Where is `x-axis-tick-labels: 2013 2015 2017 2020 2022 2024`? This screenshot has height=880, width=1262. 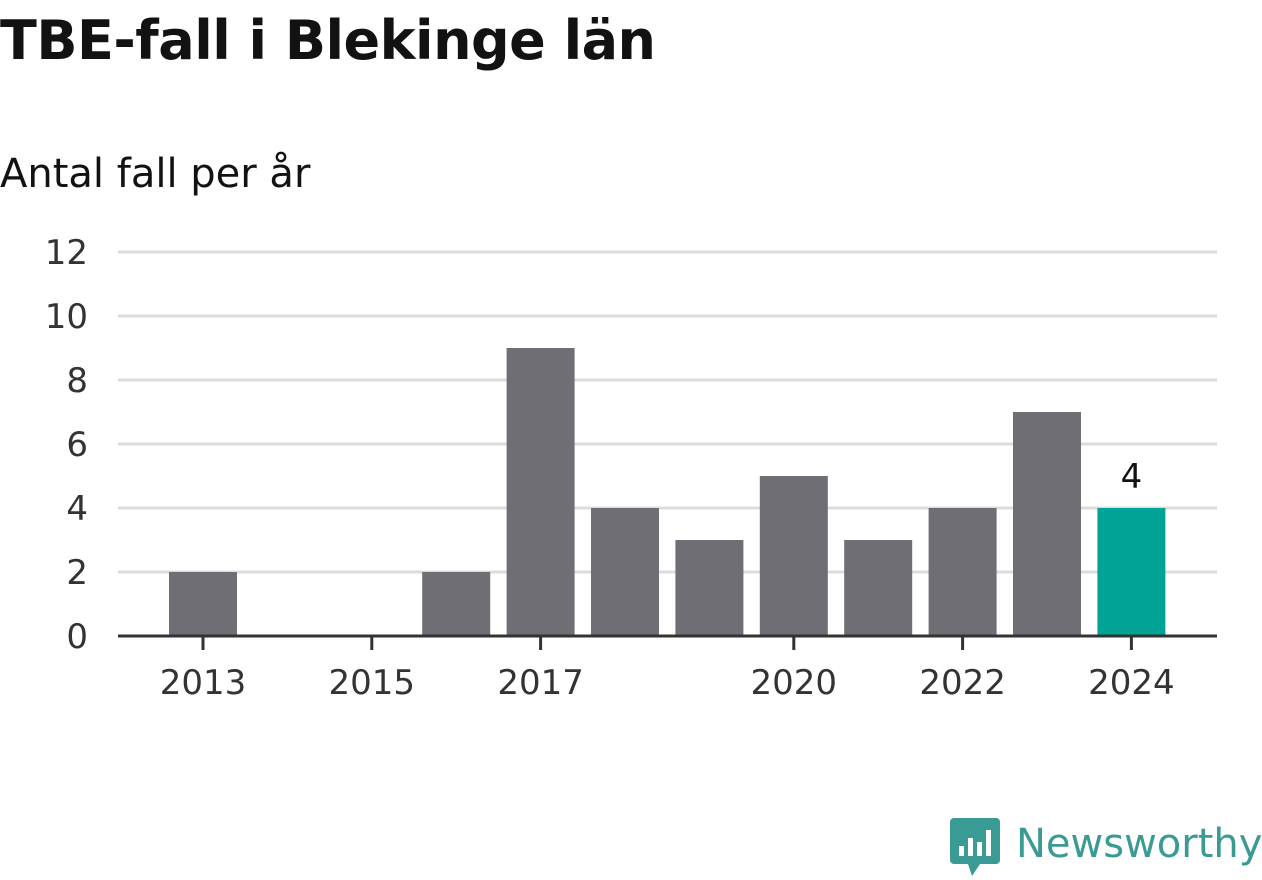 x-axis-tick-labels: 2013 2015 2017 2020 2022 2024 is located at coordinates (667, 683).